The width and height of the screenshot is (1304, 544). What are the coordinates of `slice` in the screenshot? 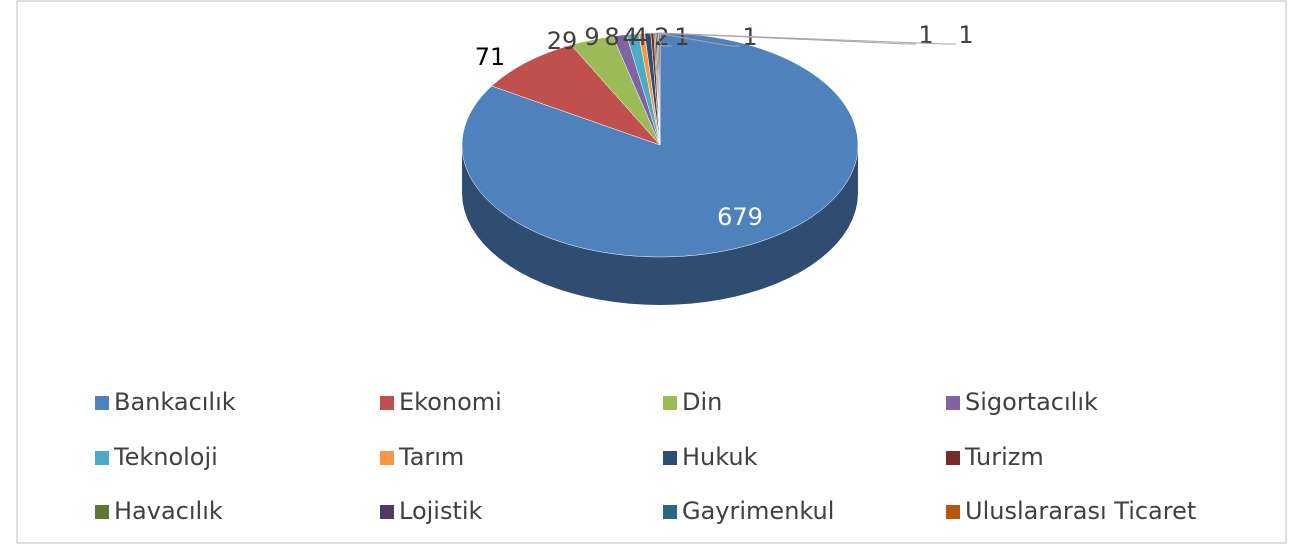 It's located at (576, 95).